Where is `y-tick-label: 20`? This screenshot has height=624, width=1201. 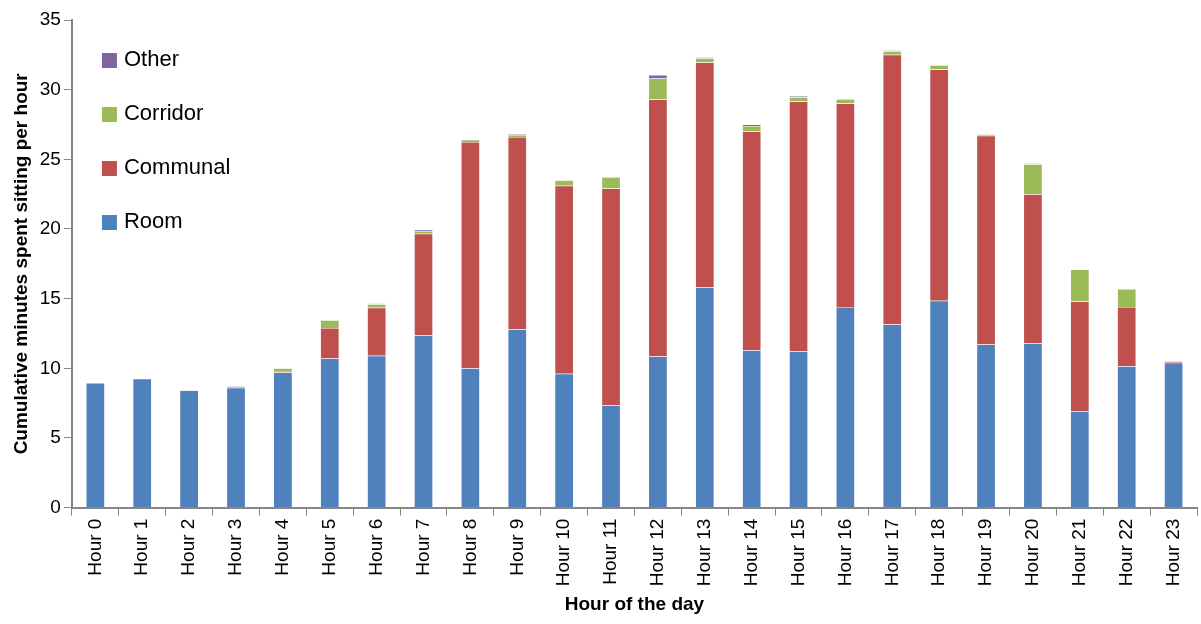 y-tick-label: 20 is located at coordinates (50, 228).